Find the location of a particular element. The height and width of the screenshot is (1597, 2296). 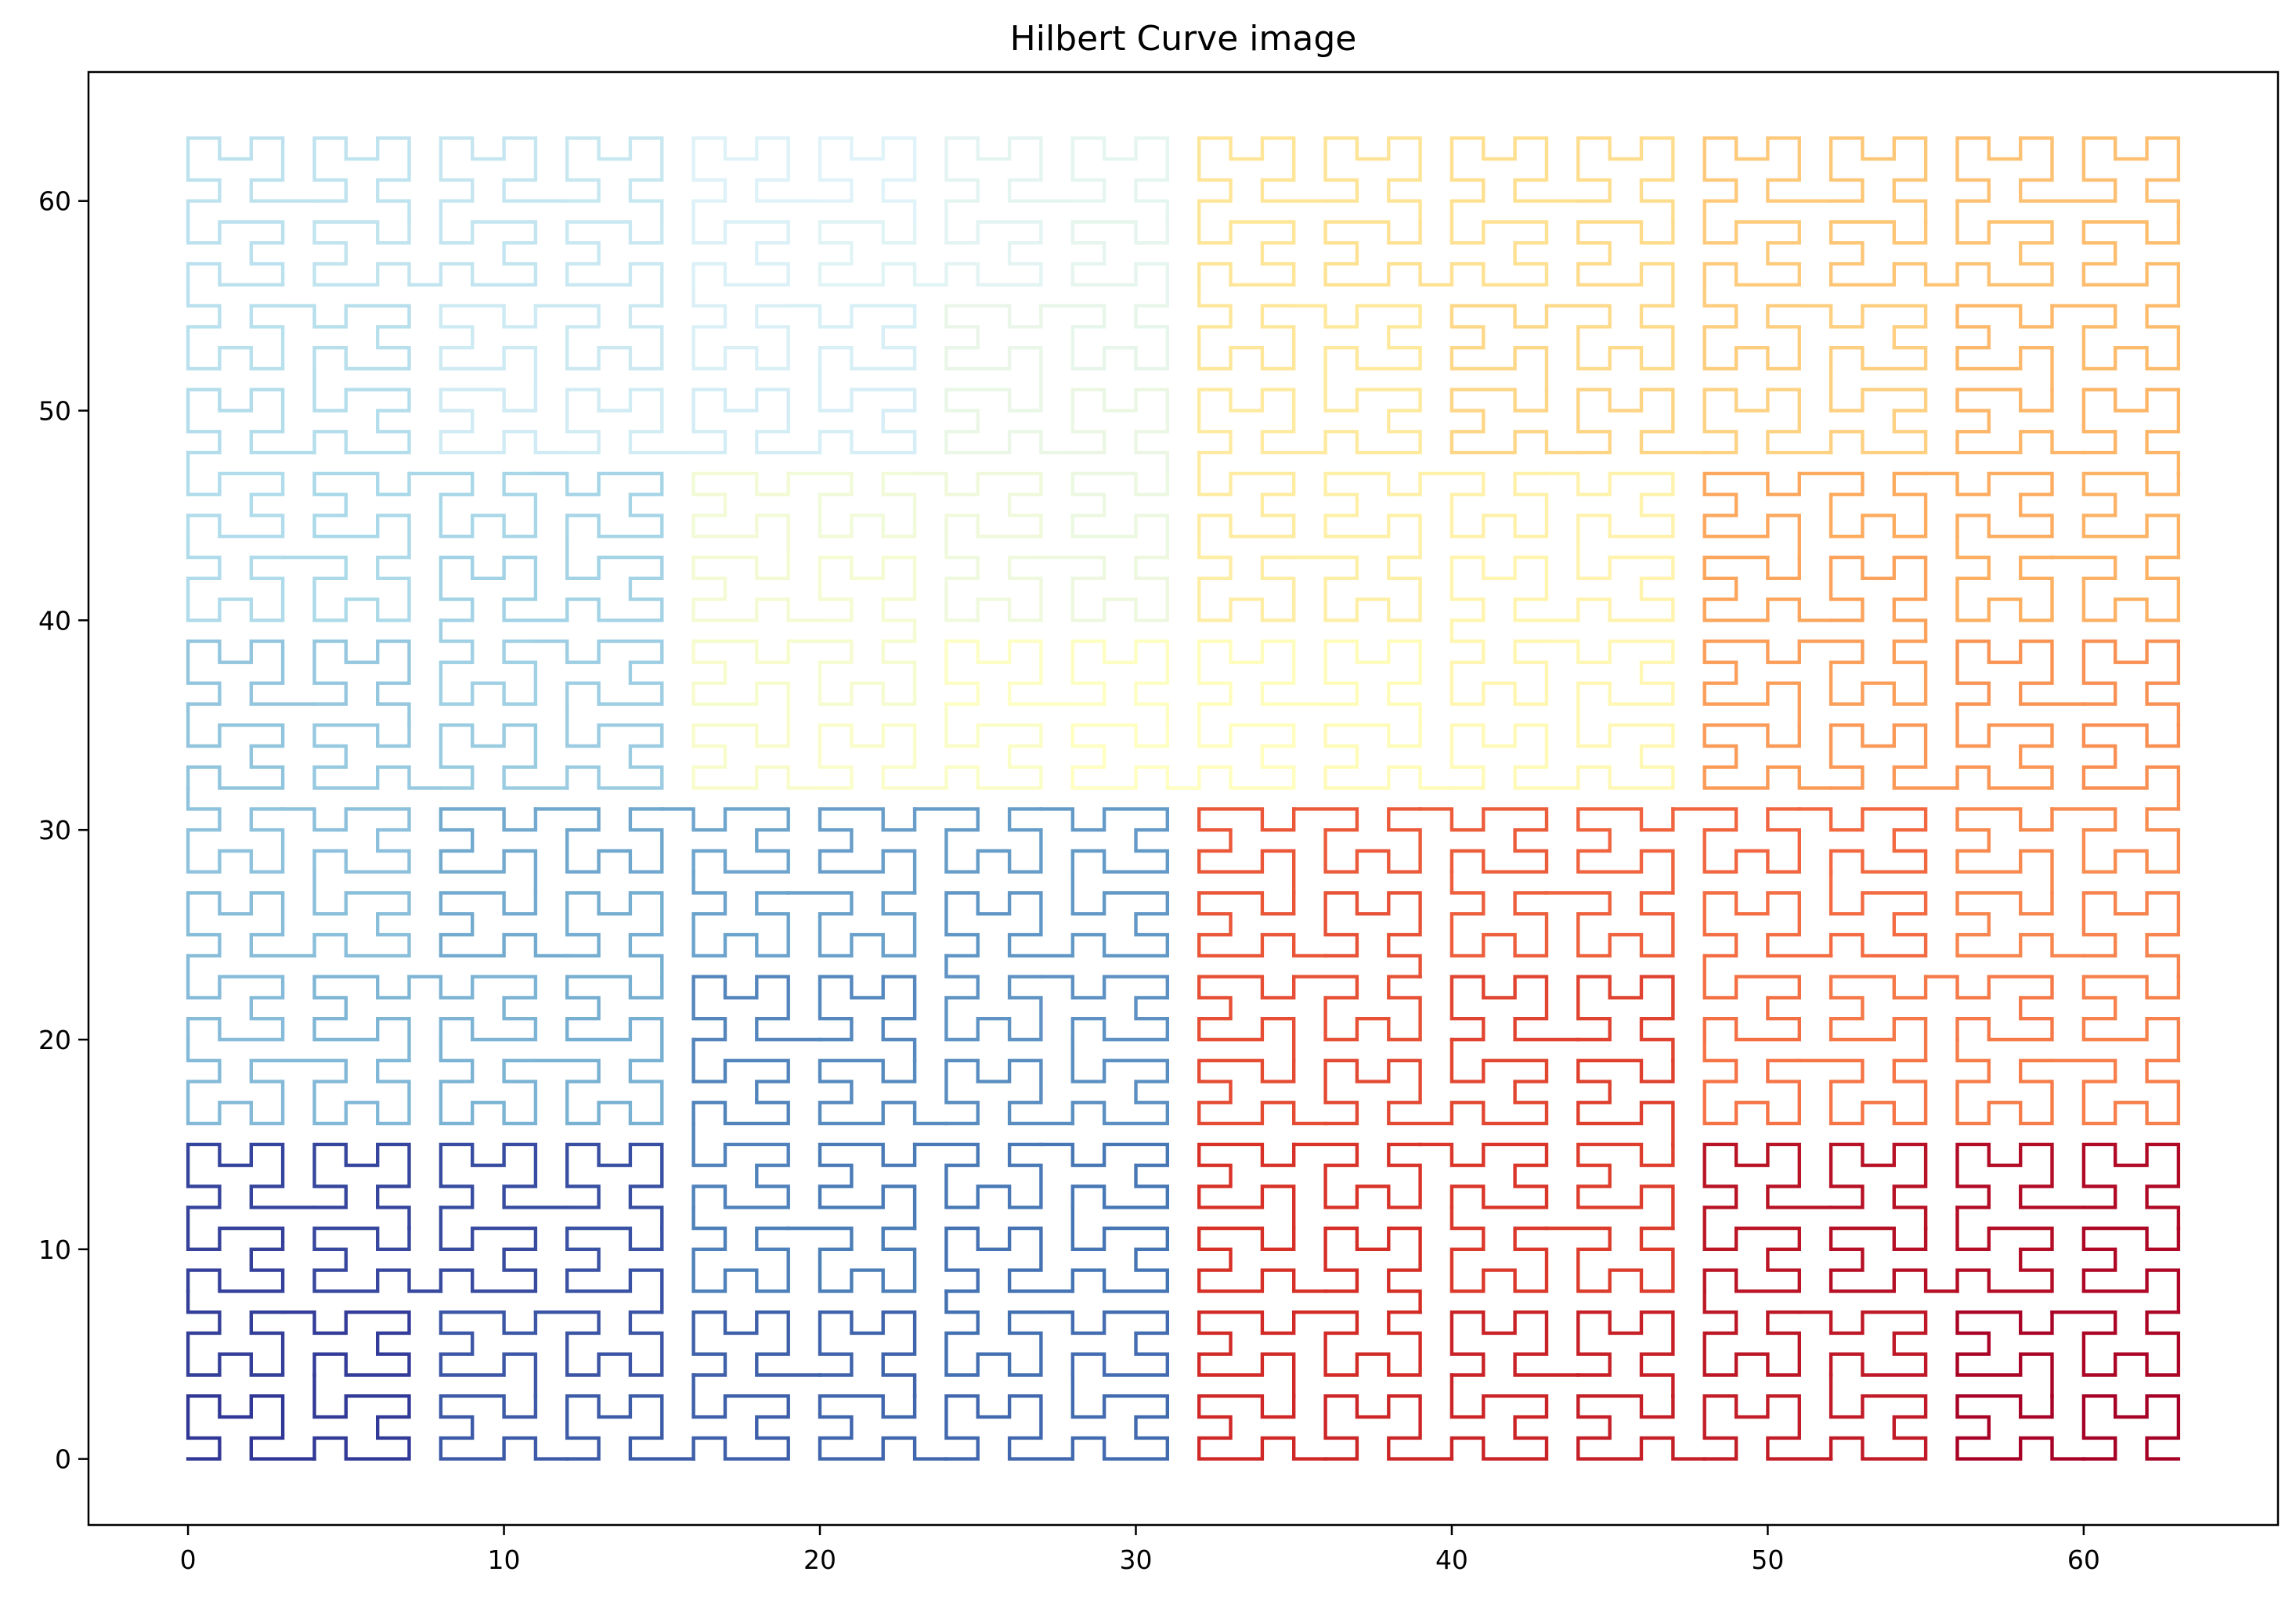

x-tick-label: 10 is located at coordinates (504, 1560).